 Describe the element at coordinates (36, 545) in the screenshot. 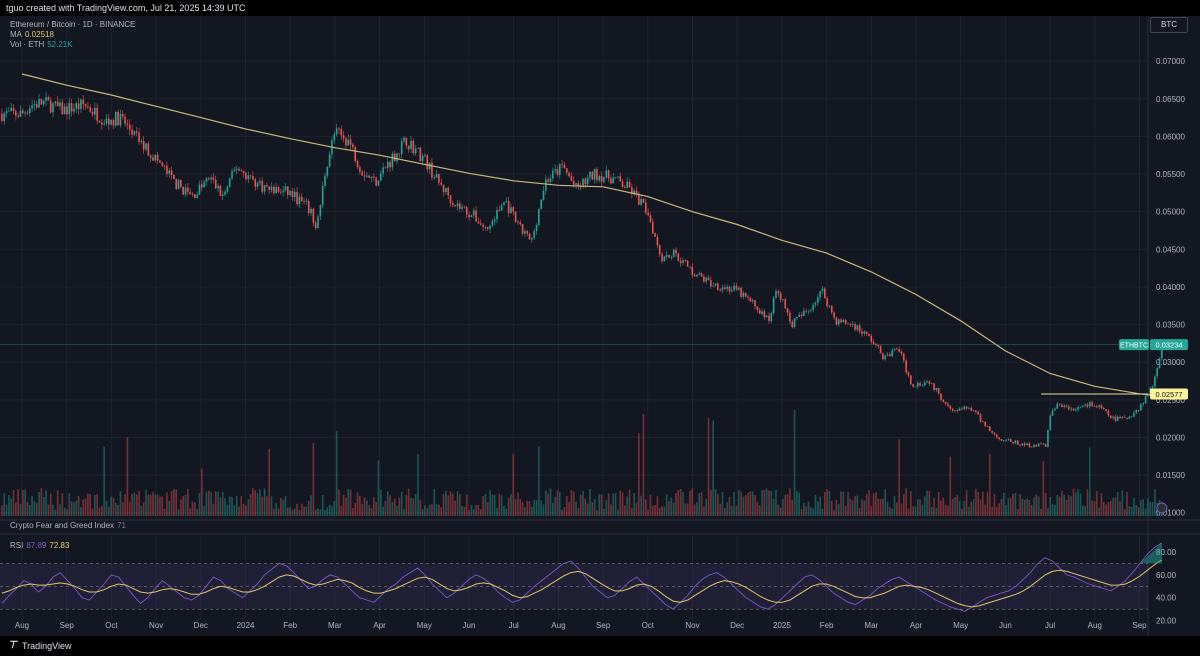

I see `legend-rsi-value1: 87.89` at that location.